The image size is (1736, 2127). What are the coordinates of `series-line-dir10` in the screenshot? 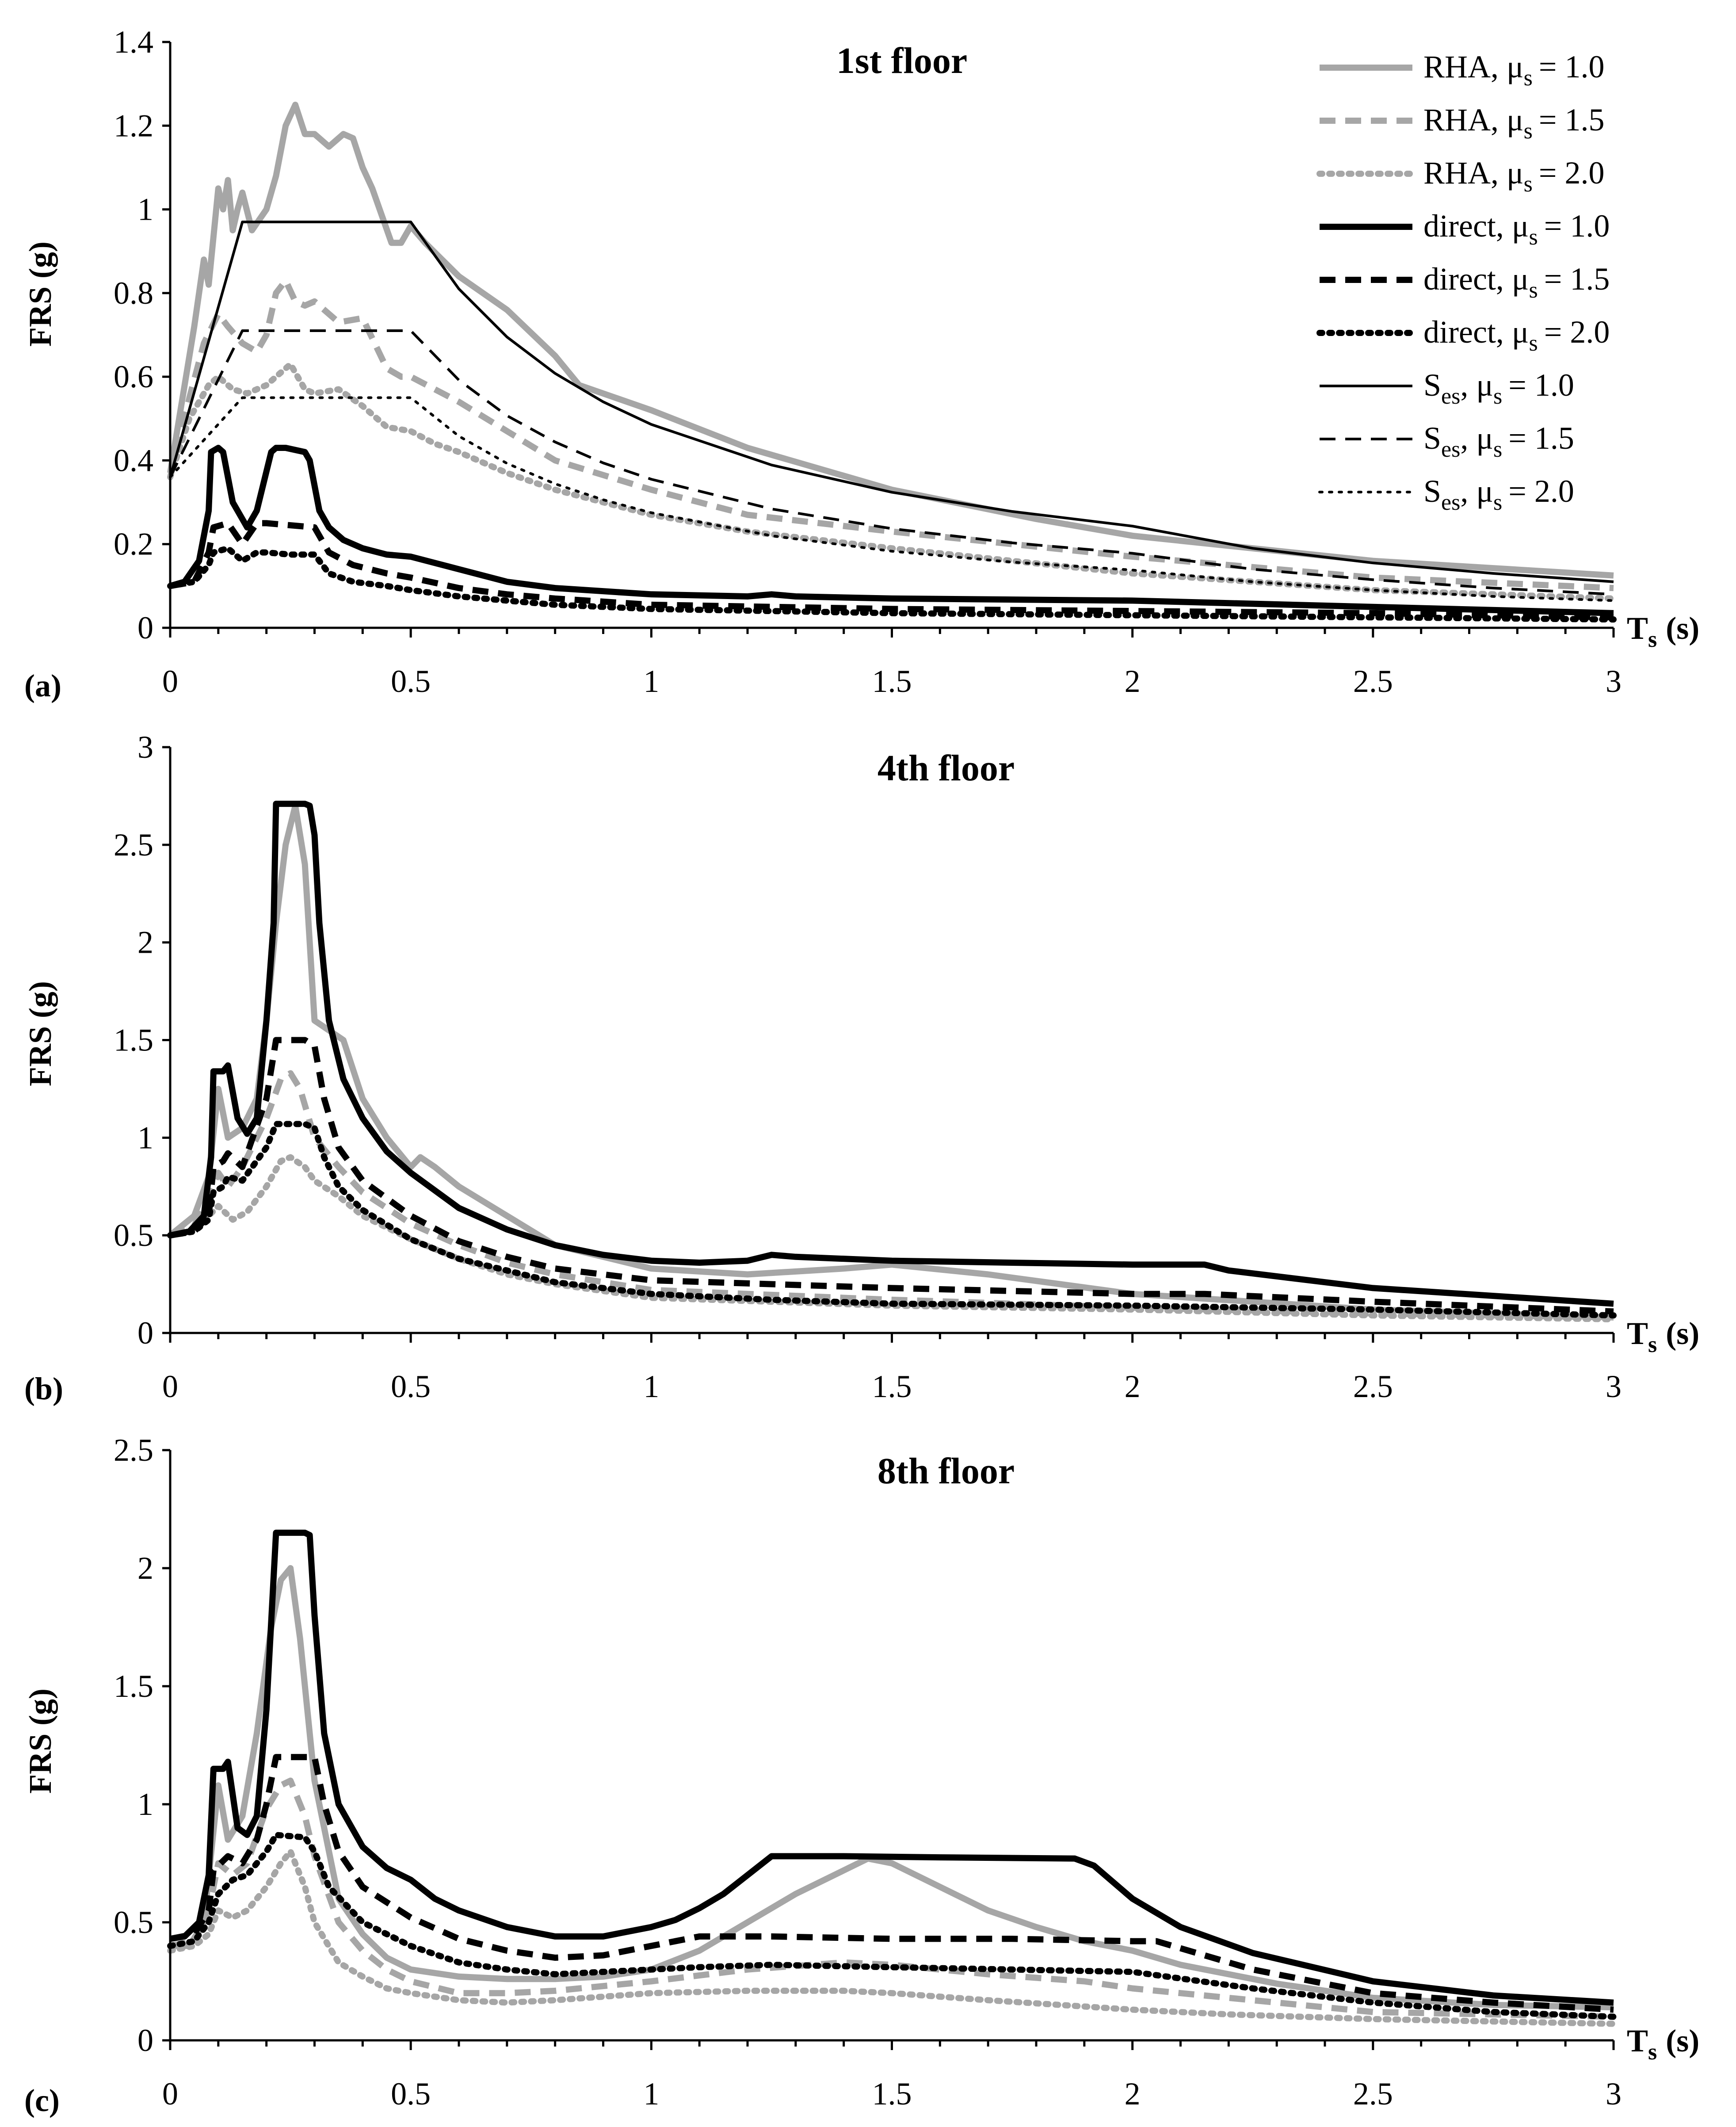 It's located at (892, 530).